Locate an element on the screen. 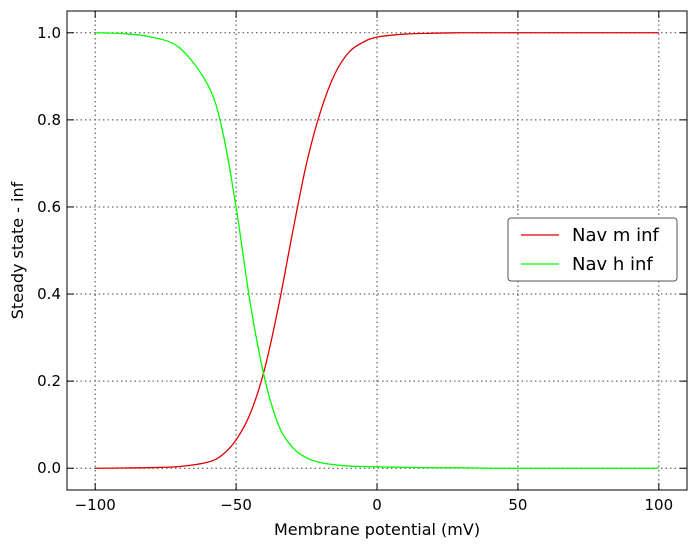  legend: Nav m inf Nav h inf is located at coordinates (592, 249).